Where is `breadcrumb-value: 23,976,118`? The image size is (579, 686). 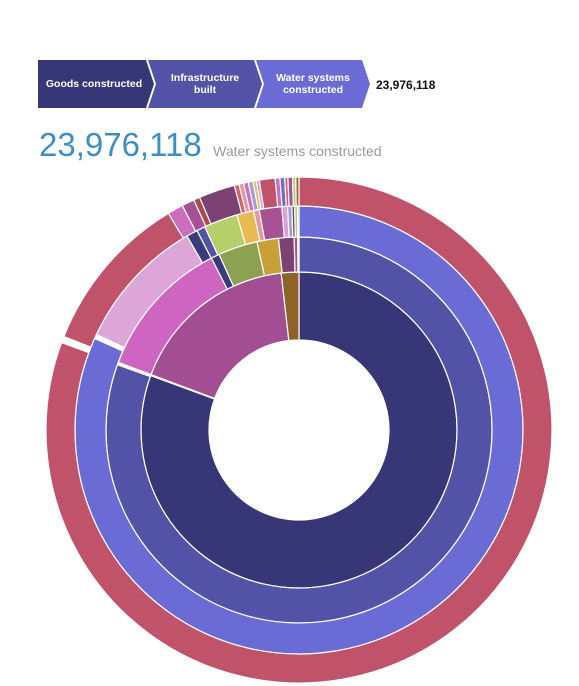 breadcrumb-value: 23,976,118 is located at coordinates (406, 85).